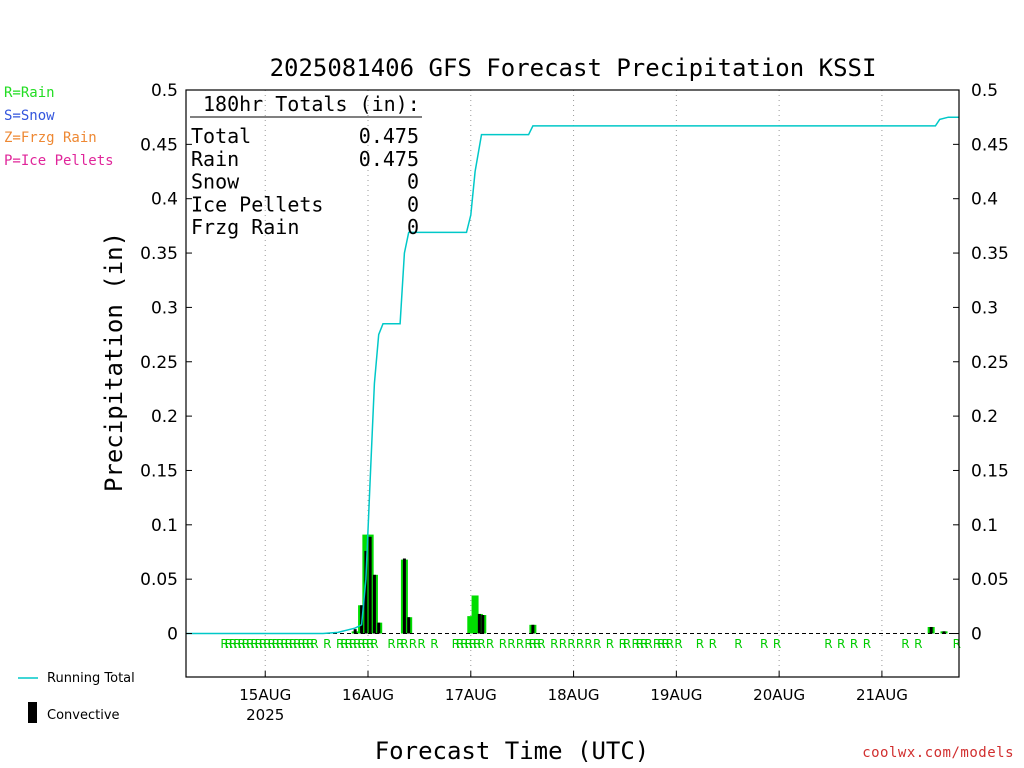  I want to click on x-tick-label: 19AUG, so click(676, 695).